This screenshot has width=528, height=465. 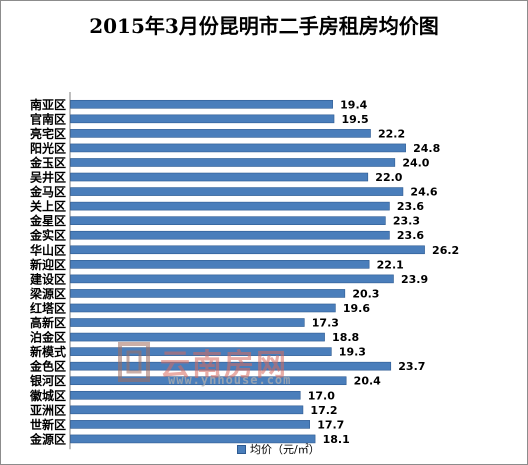 I want to click on category-label-4: 金玉区, so click(x=47, y=162).